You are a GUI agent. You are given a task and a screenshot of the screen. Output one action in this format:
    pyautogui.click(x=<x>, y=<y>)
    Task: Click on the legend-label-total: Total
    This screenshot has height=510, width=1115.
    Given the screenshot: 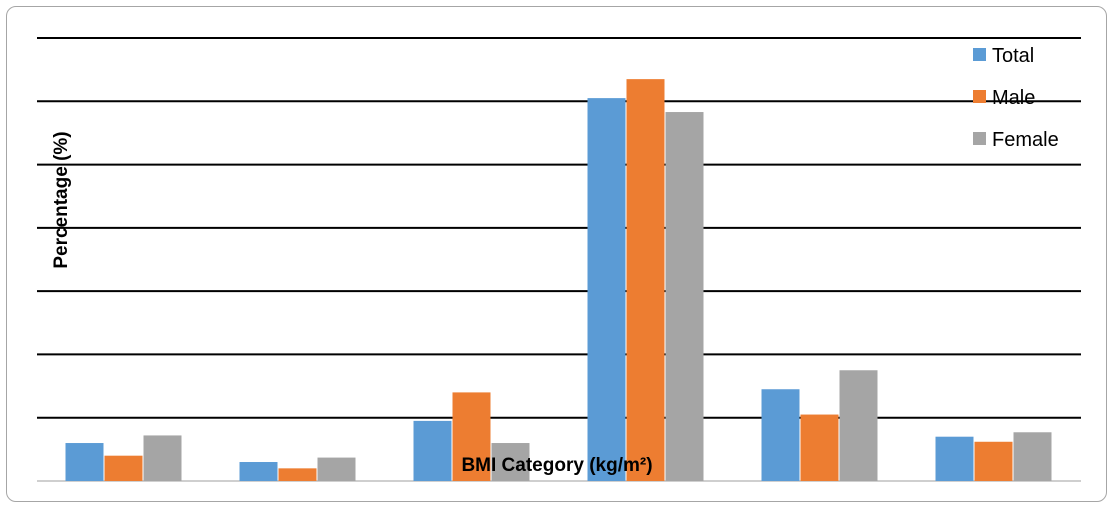 What is the action you would take?
    pyautogui.click(x=1013, y=56)
    